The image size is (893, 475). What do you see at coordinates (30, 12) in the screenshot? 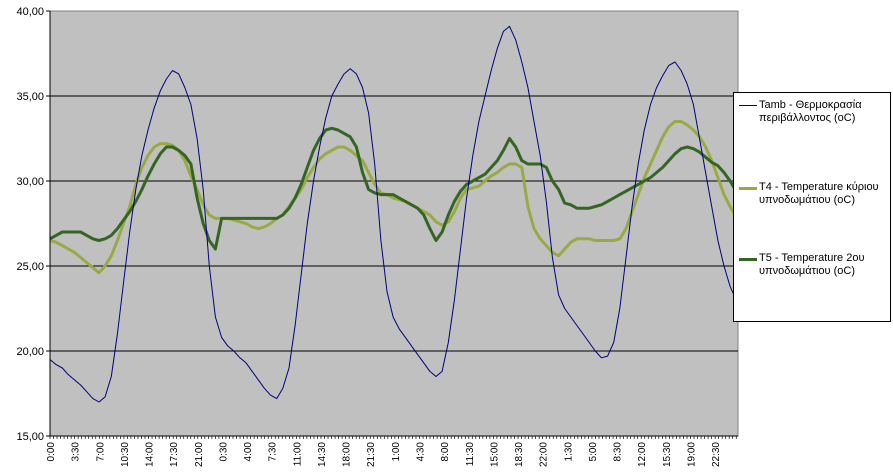
I see `y-tick-label: 40,00` at bounding box center [30, 12].